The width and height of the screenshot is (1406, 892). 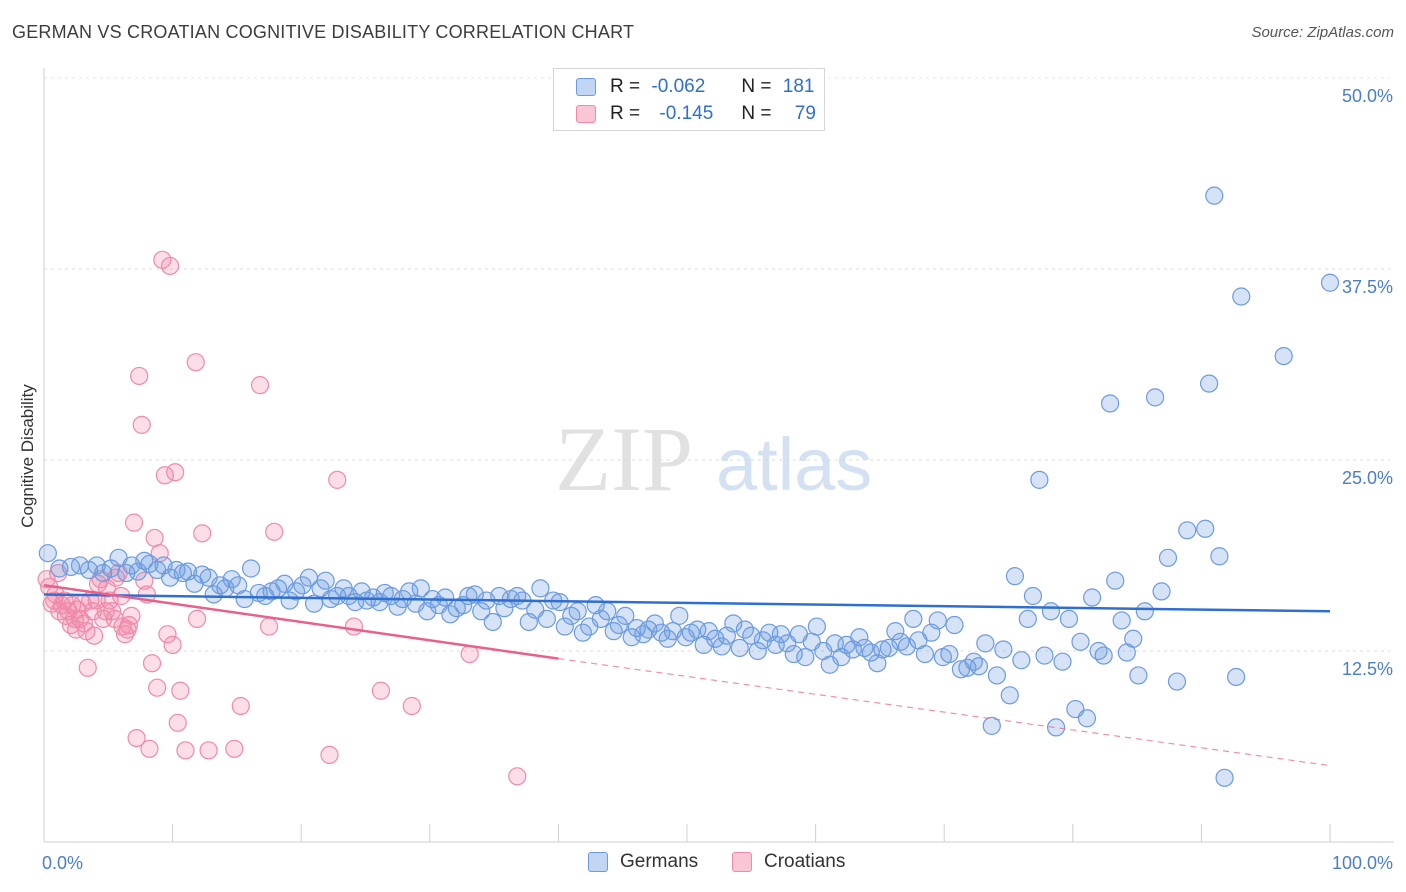 What do you see at coordinates (756, 113) in the screenshot?
I see `croatians-n-label: N =` at bounding box center [756, 113].